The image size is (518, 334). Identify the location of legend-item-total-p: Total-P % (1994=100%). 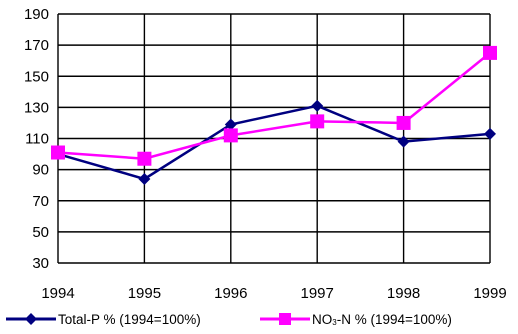
(103, 319).